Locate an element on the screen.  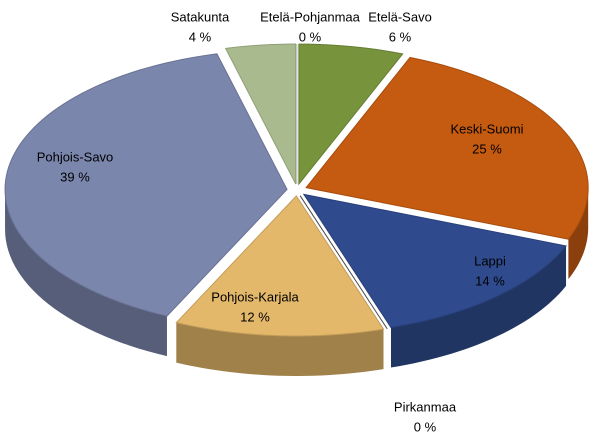
slice-label: Keski-Suomi is located at coordinates (487, 128).